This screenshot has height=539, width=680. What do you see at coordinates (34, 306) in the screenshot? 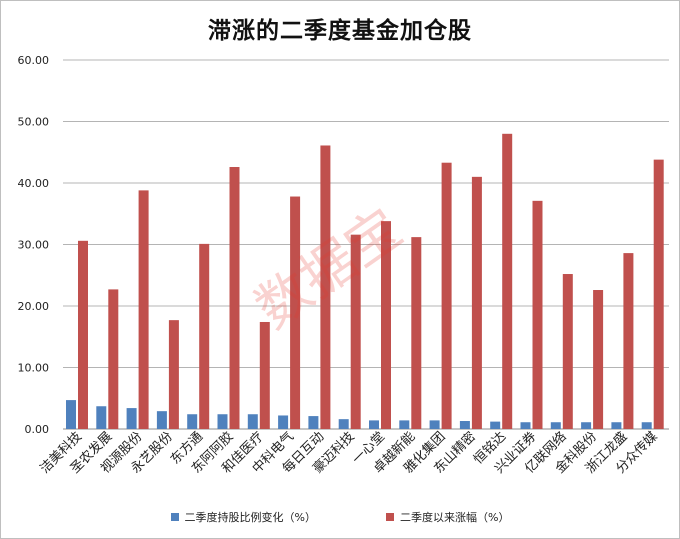
I see `y-tick-label: 20.00` at bounding box center [34, 306].